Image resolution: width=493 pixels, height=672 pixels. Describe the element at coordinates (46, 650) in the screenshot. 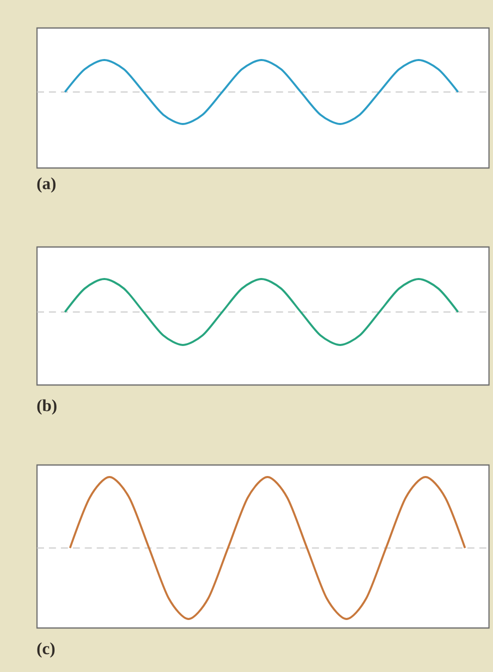

I see `text: (c)` at that location.